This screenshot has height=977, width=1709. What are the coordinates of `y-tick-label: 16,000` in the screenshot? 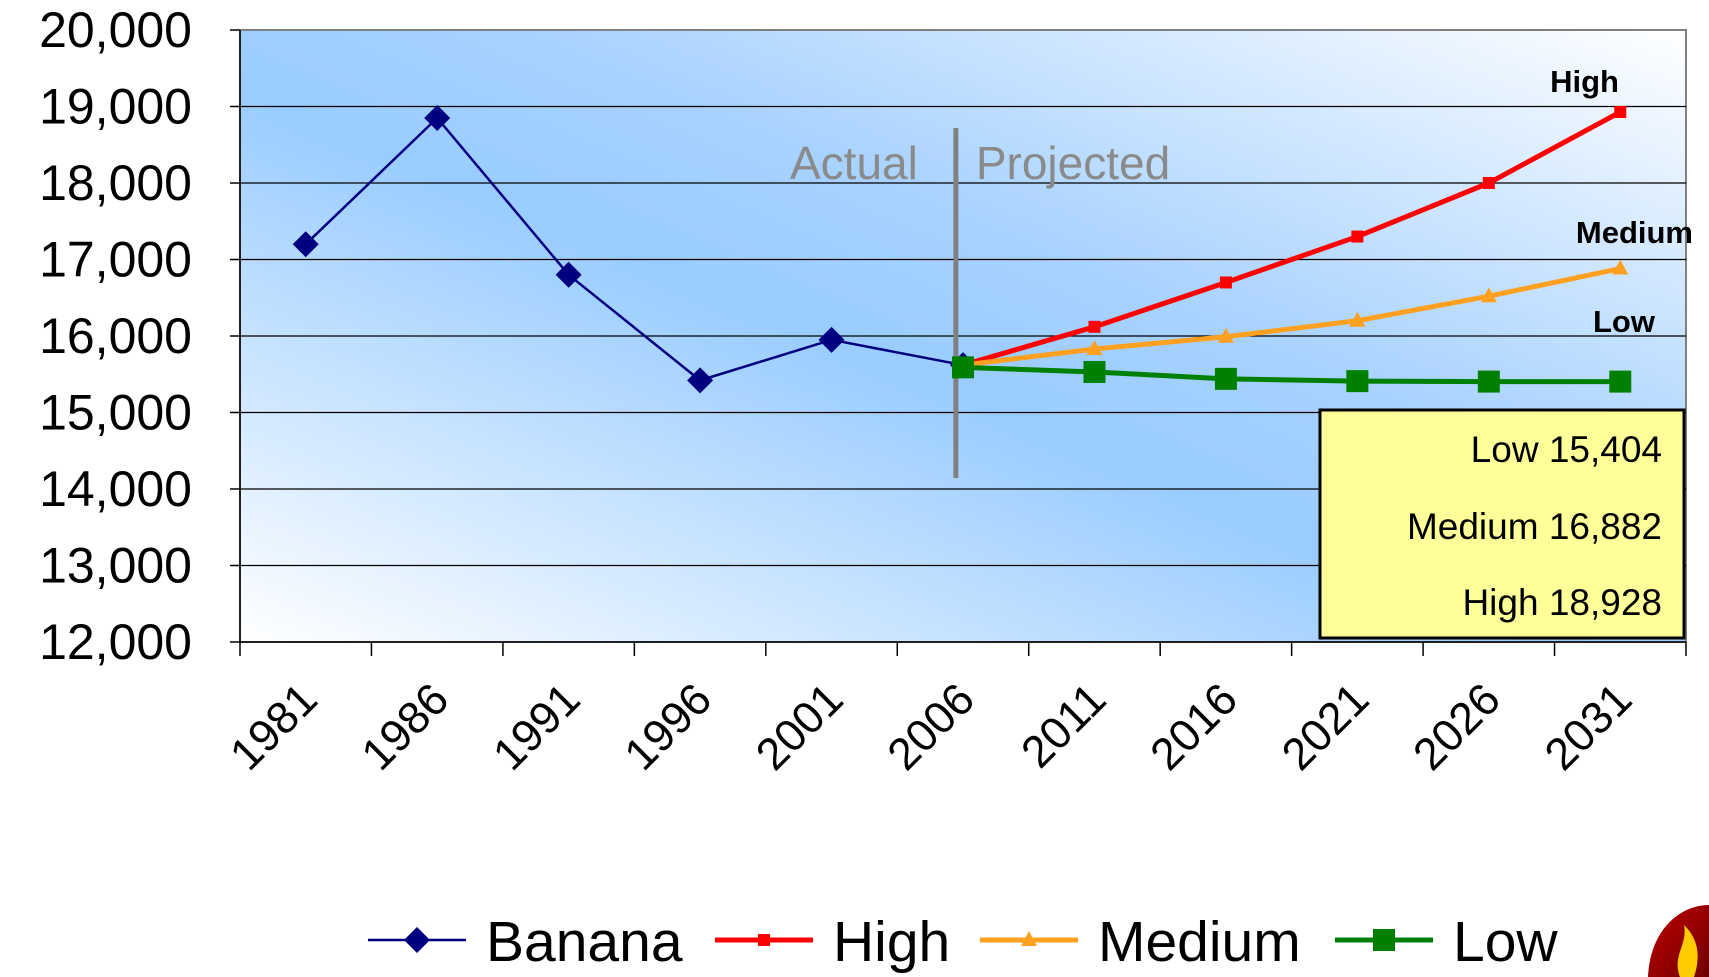 It's located at (115, 336).